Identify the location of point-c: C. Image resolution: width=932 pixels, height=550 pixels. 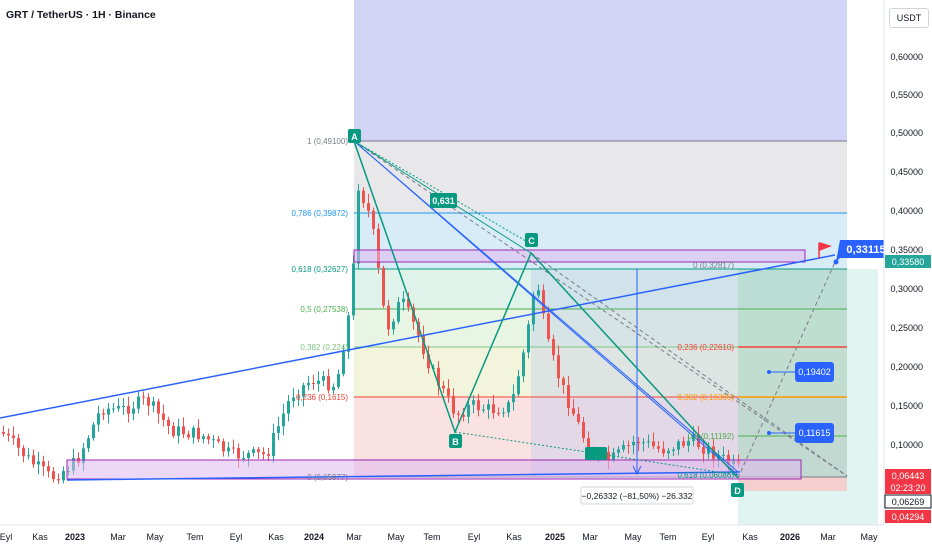
(531, 240).